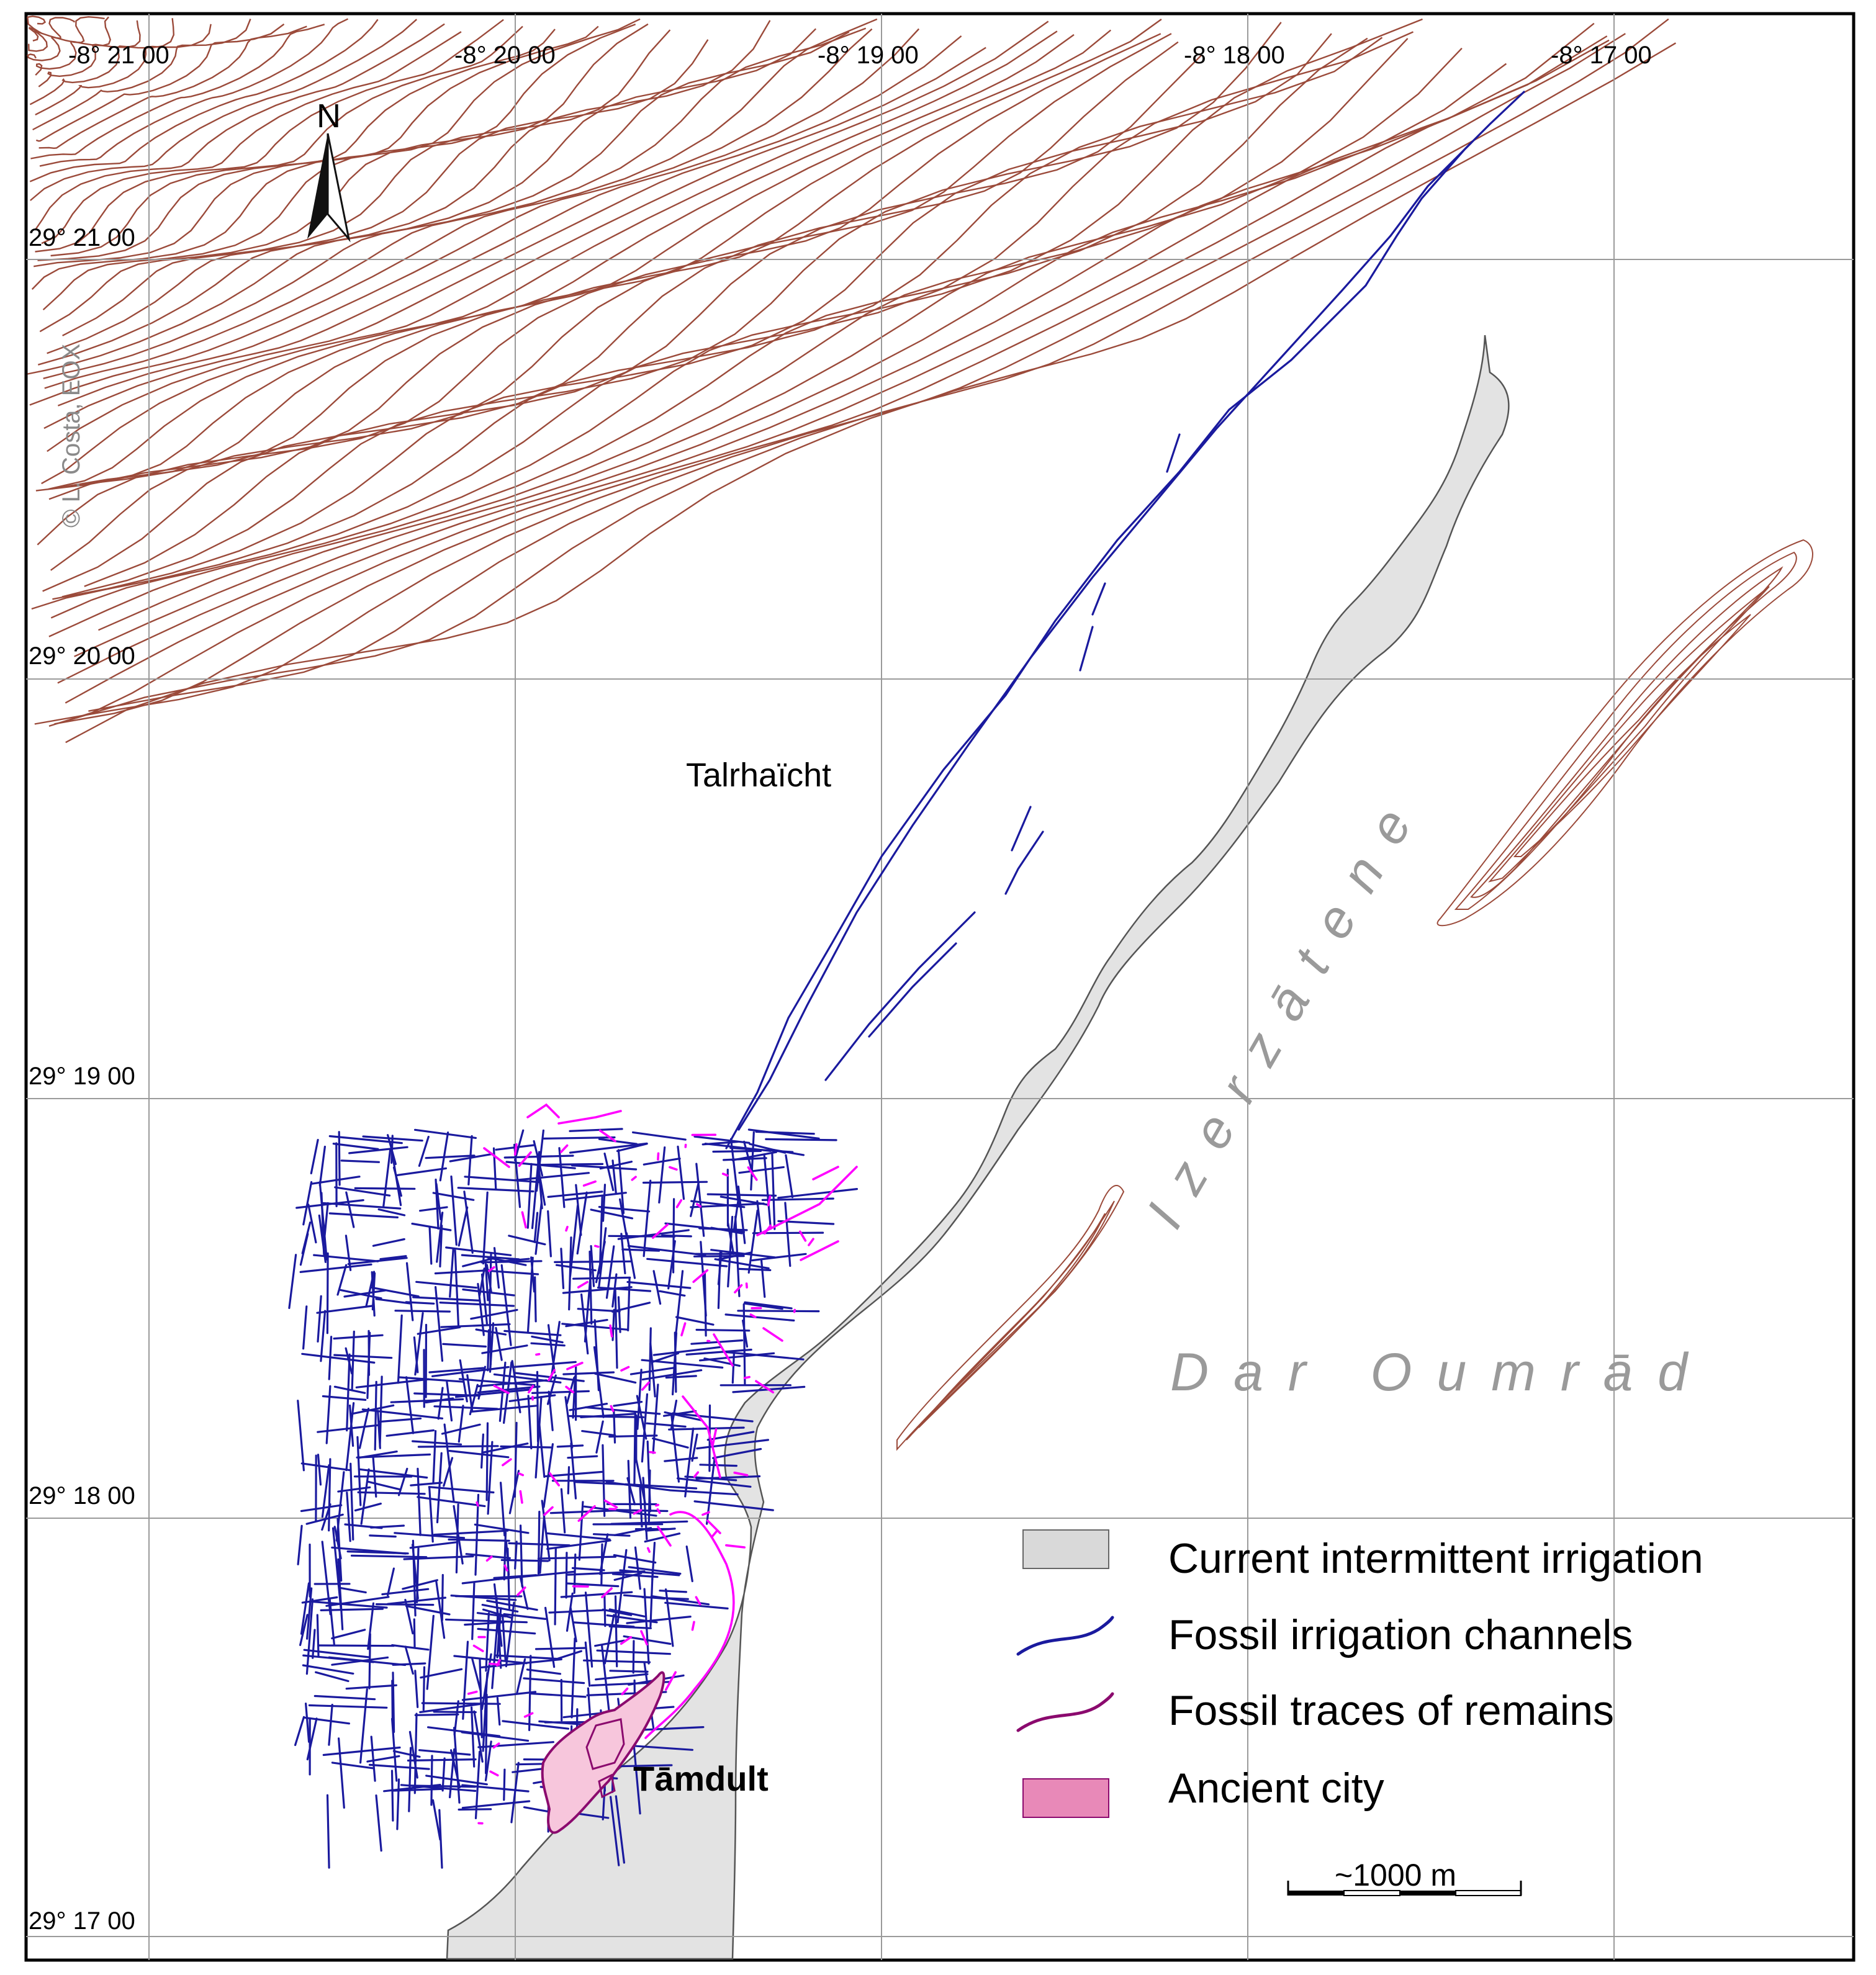 This screenshot has height=1975, width=1876. What do you see at coordinates (1441, 1372) in the screenshot?
I see `region-label-dar-oumrad: Dar Oumrād` at bounding box center [1441, 1372].